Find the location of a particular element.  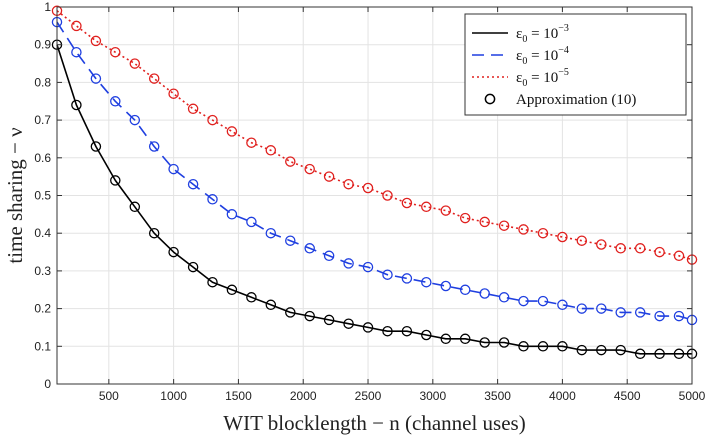

y-tick-label: 0.4 is located at coordinates (42, 233).